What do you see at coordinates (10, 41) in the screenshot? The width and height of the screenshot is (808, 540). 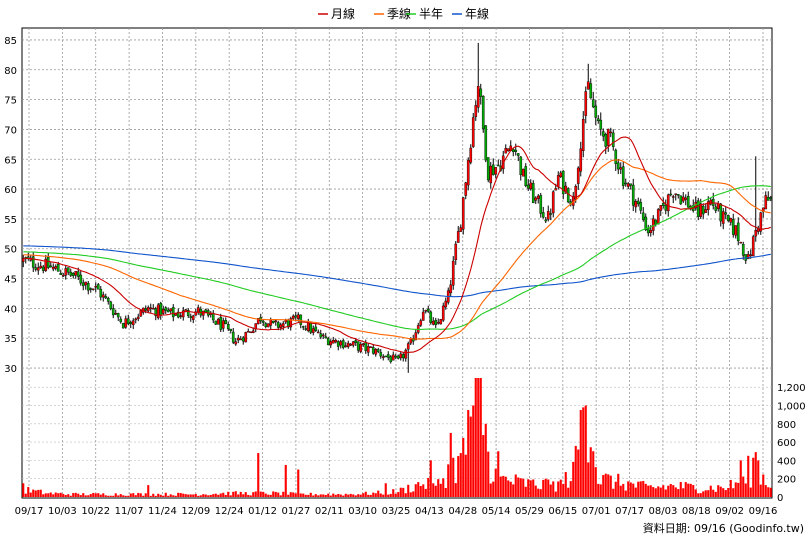 I see `price-tick-label: 85` at bounding box center [10, 41].